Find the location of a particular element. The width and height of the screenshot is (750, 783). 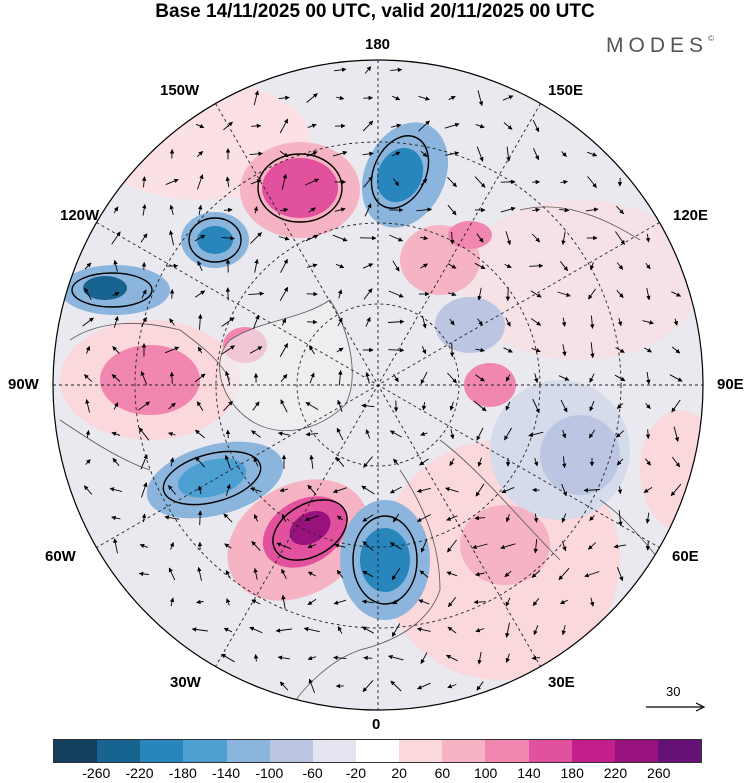

logo-copyright-mark: © is located at coordinates (711, 38).